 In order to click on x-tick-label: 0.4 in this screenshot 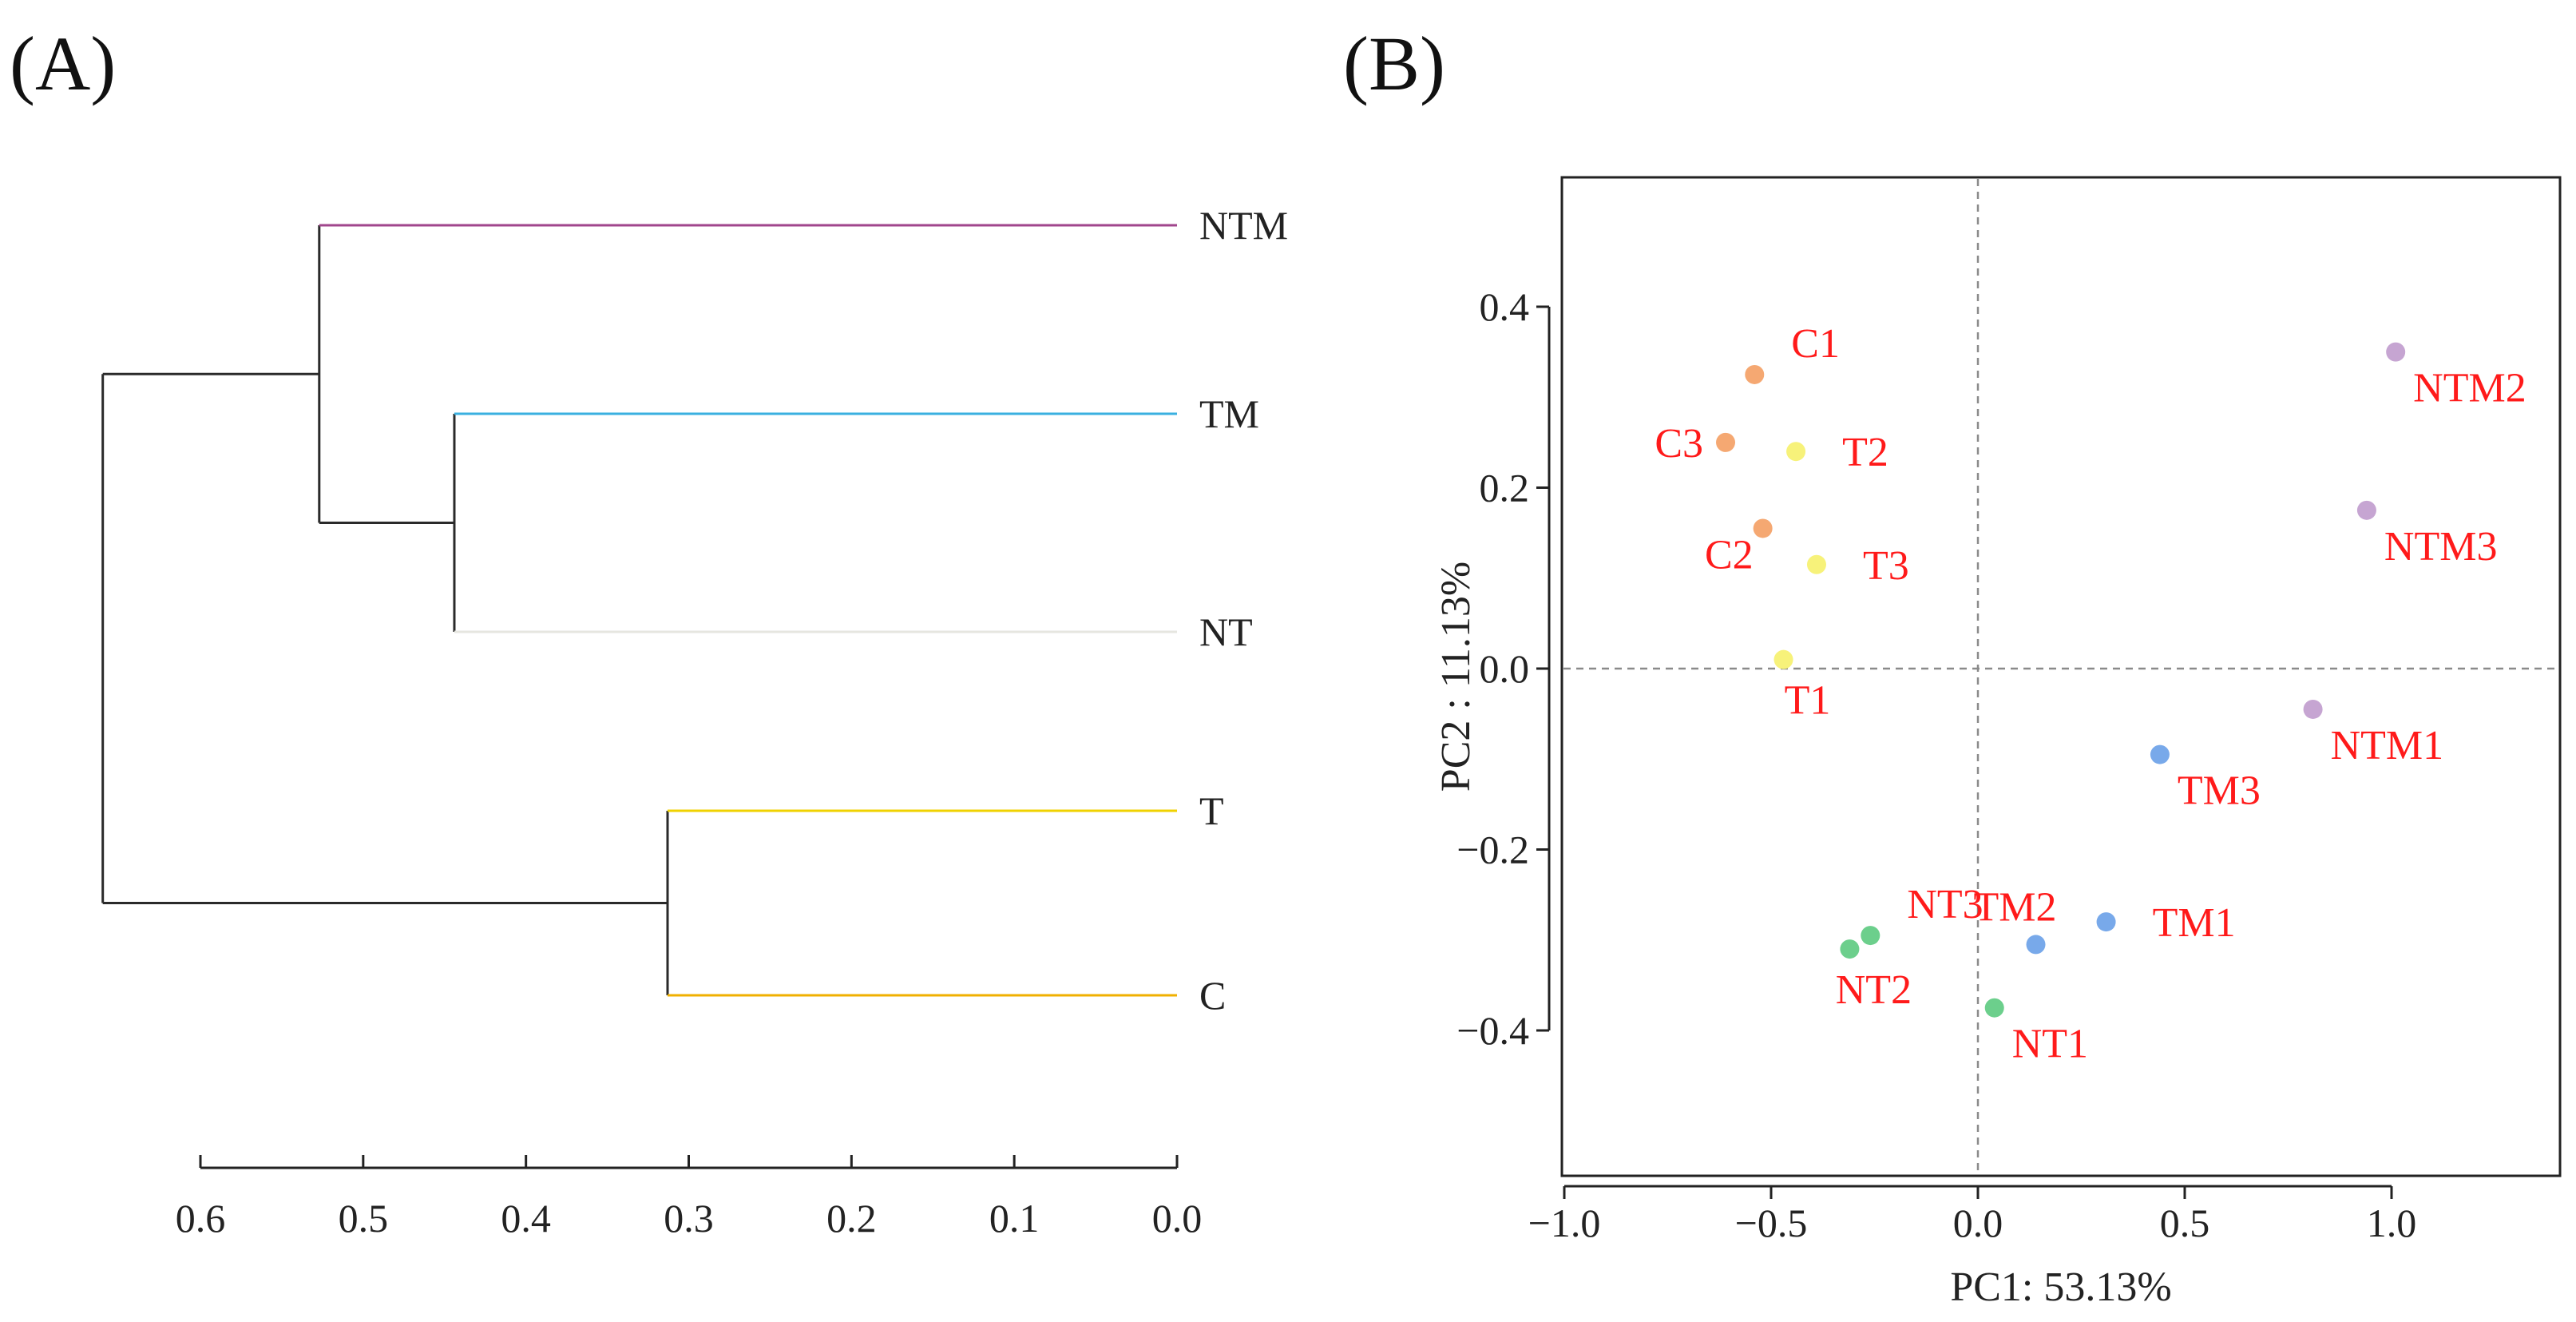, I will do `click(526, 1218)`.